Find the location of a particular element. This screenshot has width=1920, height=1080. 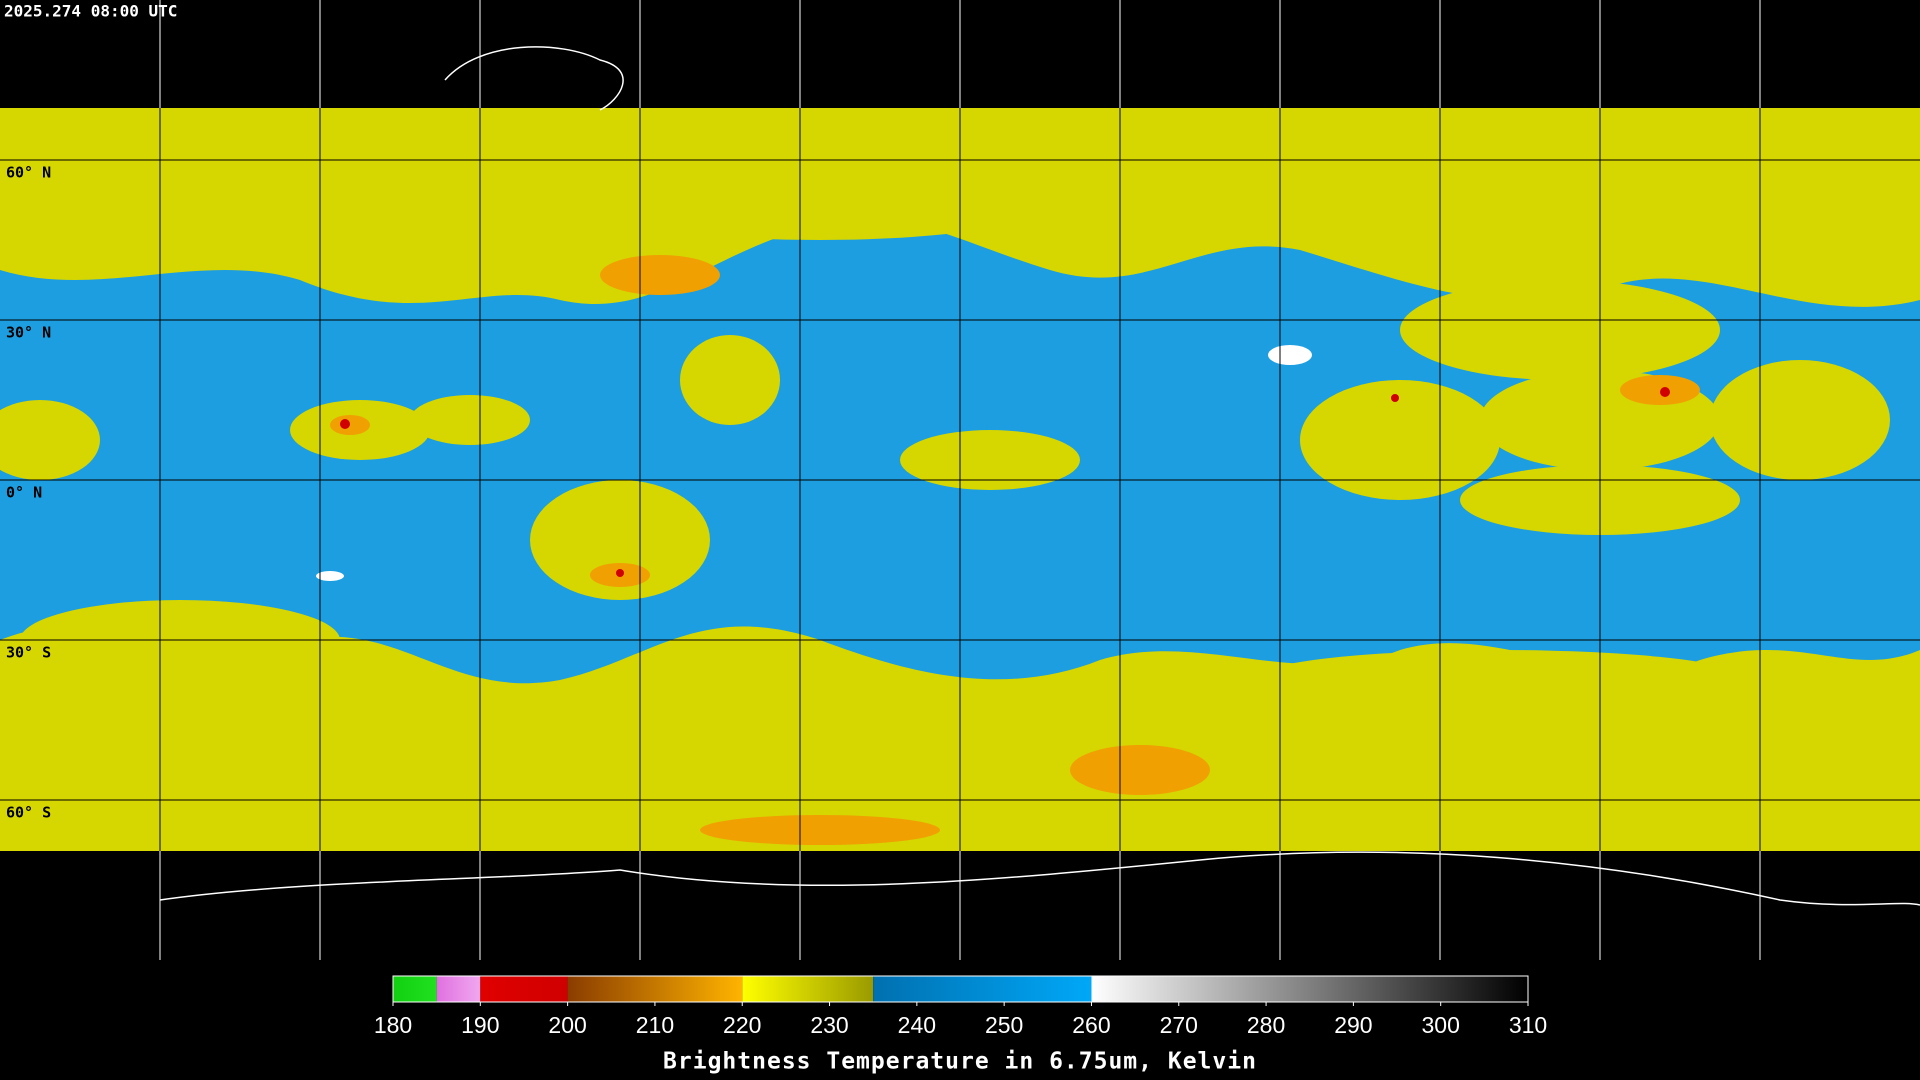

colorbar-tick-label: 270 is located at coordinates (1179, 1025).